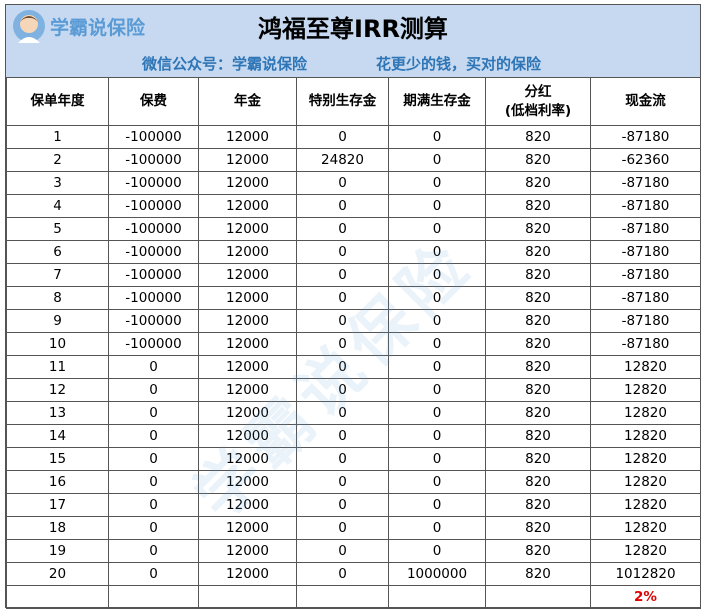  What do you see at coordinates (538, 101) in the screenshot?
I see `column-header: 分红 (低档利率)` at bounding box center [538, 101].